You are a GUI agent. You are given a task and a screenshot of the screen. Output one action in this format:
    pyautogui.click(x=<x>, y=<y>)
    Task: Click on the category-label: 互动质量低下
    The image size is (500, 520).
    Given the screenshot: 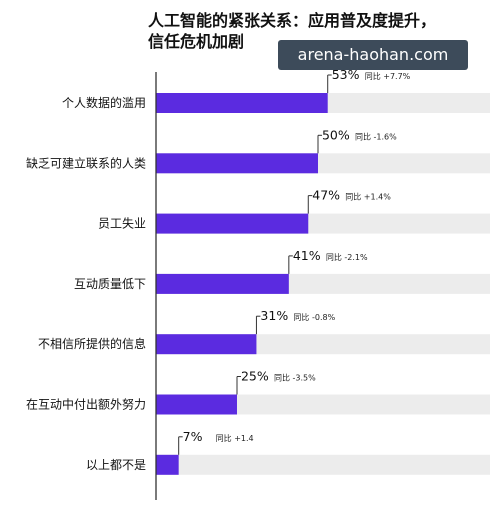 What is the action you would take?
    pyautogui.click(x=110, y=284)
    